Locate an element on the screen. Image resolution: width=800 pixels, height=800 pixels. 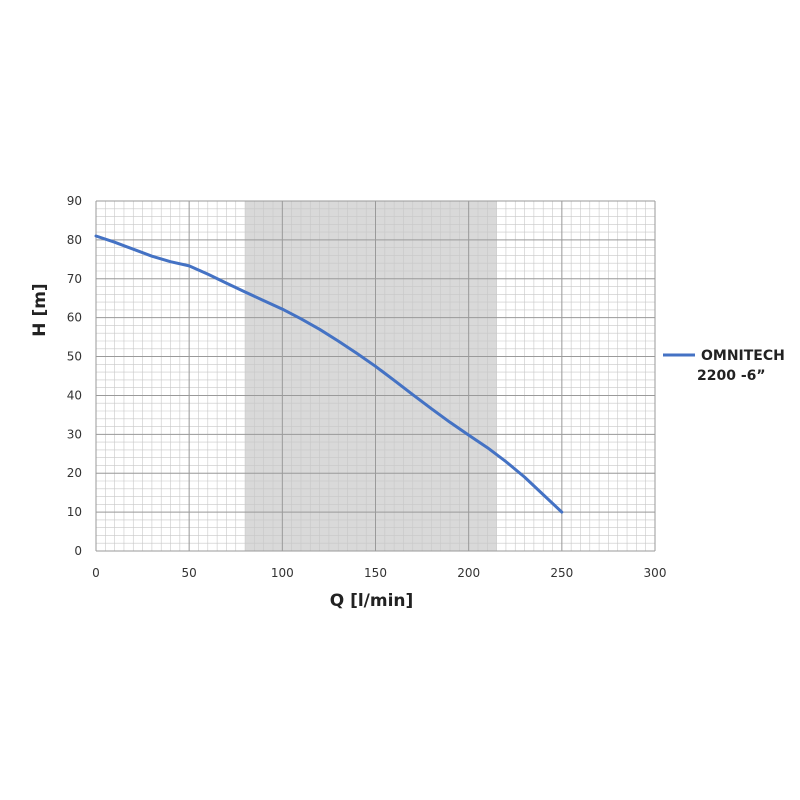
x-tick-label: 250 is located at coordinates (561, 573).